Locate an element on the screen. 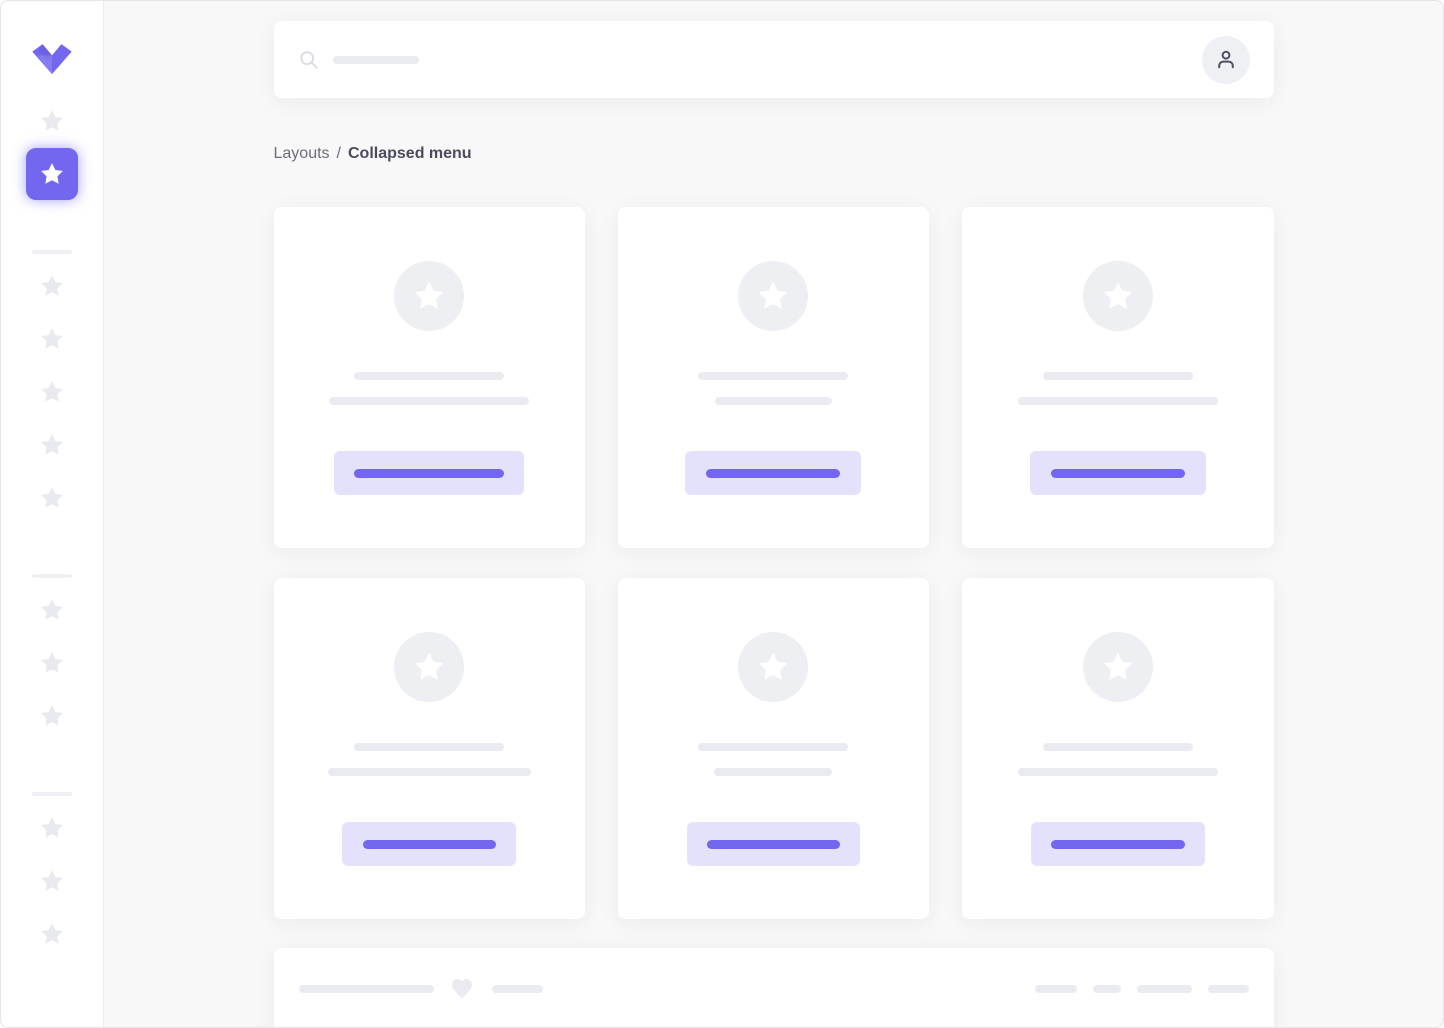 This screenshot has height=1028, width=1444. footer-links is located at coordinates (1141, 989).